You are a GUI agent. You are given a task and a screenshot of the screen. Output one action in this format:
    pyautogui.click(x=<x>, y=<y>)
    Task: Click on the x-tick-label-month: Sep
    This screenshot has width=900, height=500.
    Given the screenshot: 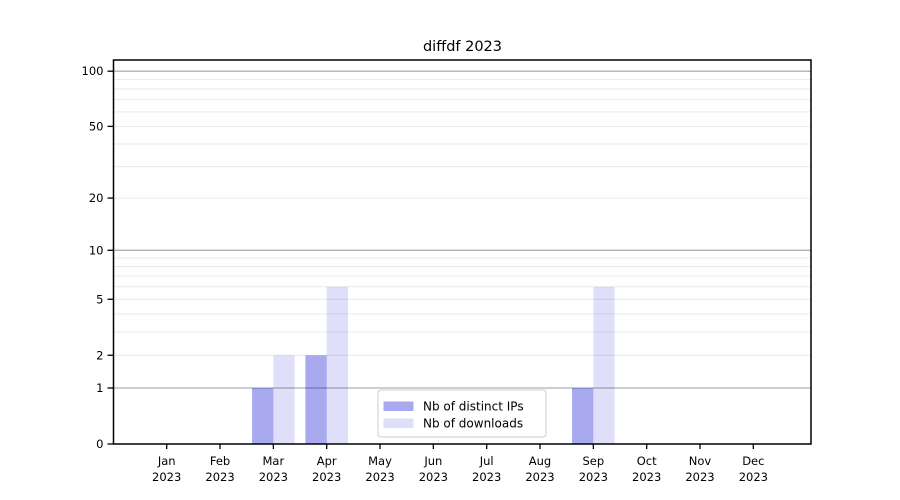 What is the action you would take?
    pyautogui.click(x=593, y=461)
    